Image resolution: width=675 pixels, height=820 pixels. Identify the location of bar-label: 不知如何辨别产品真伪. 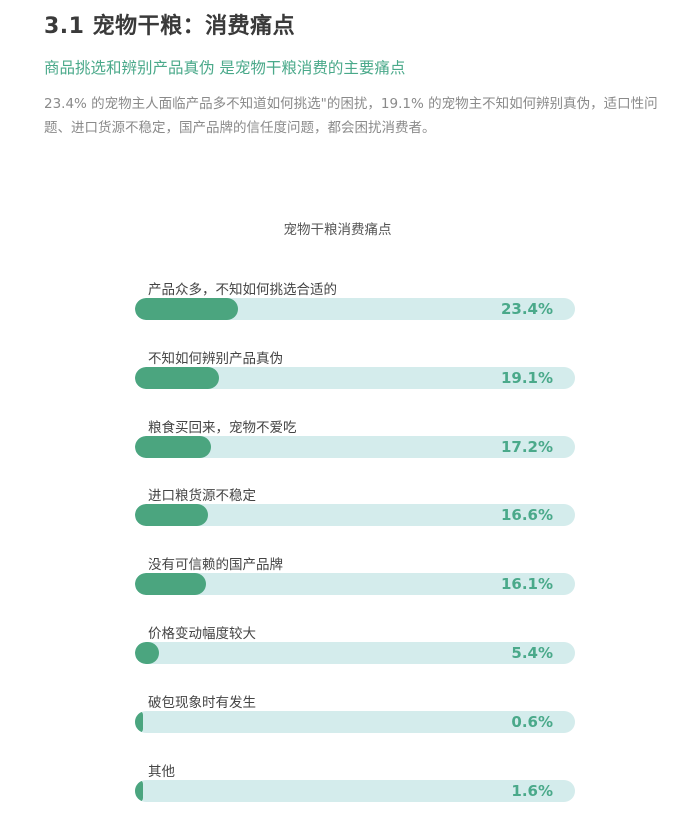
(215, 358).